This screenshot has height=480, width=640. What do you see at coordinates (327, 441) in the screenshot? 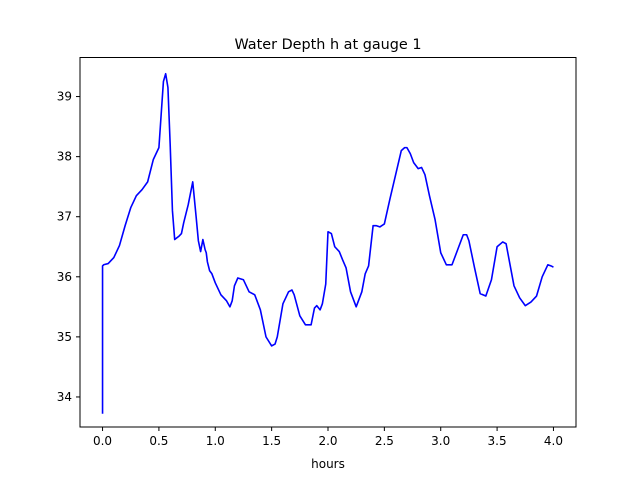
I see `x-tick-label: 2.0` at bounding box center [327, 441].